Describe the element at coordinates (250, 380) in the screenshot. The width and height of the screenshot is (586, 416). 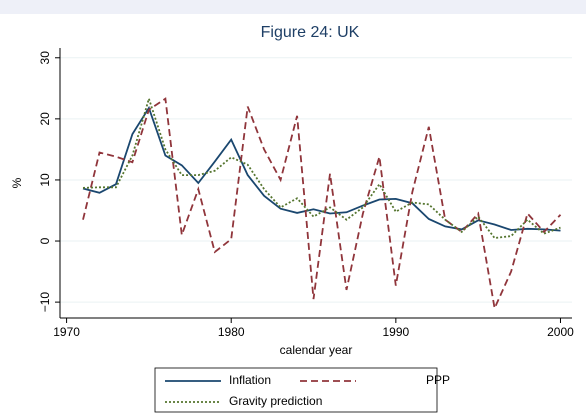
I see `legend-label: Inflation` at that location.